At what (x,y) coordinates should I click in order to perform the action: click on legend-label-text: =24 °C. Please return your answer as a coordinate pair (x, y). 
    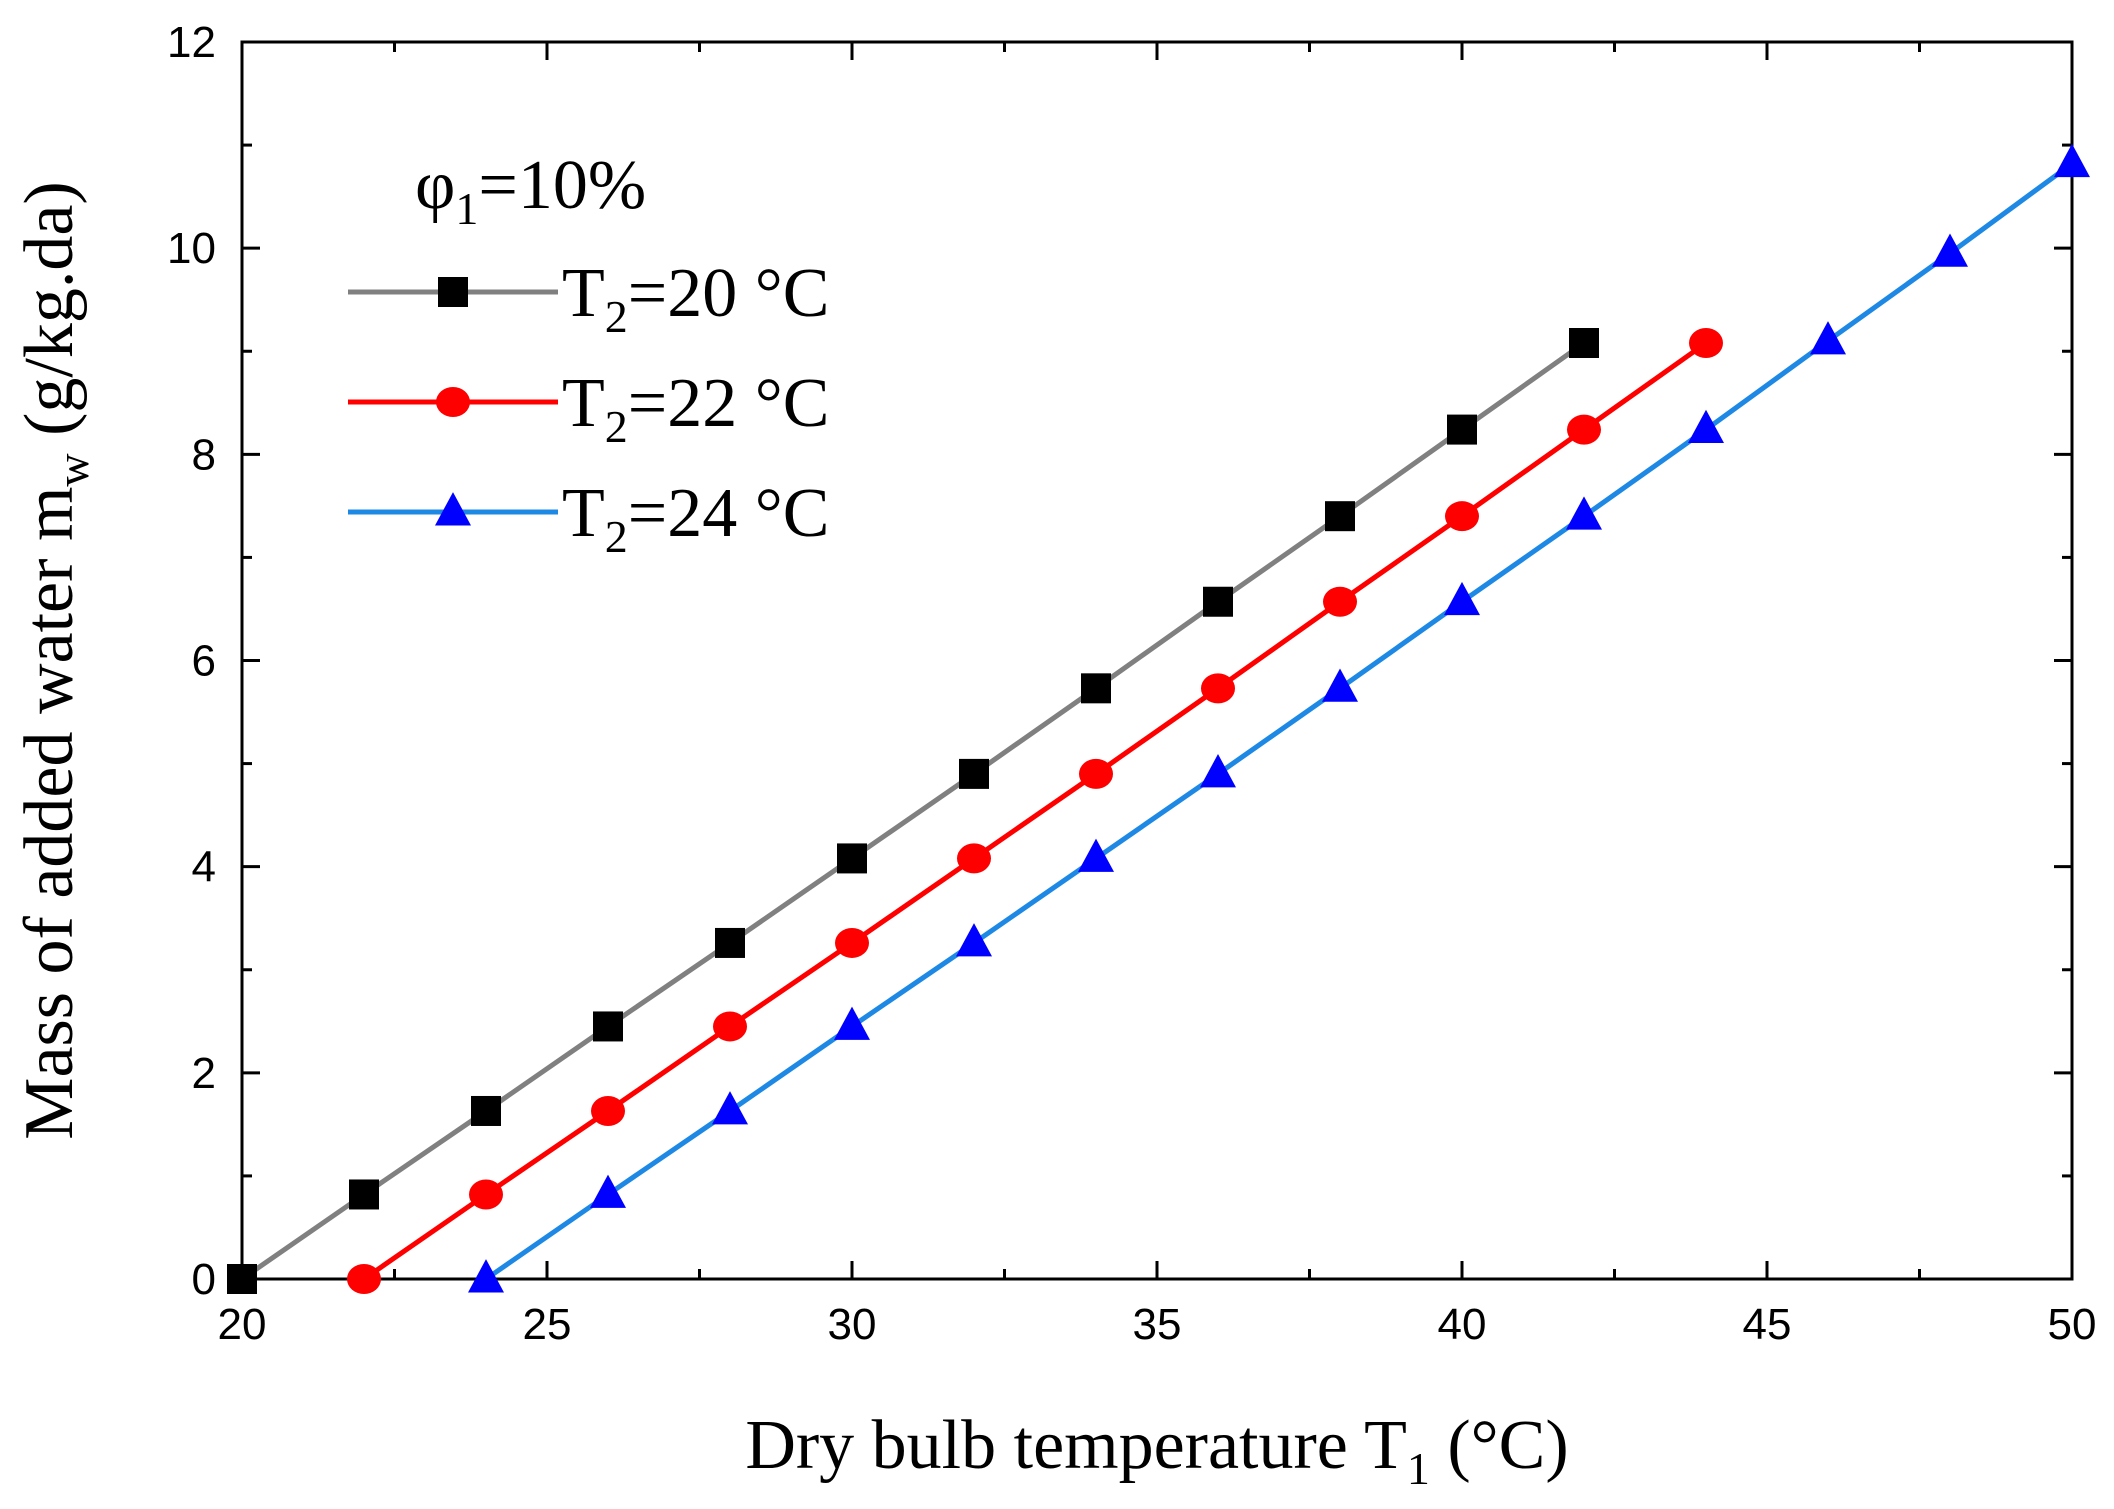
    Looking at the image, I should click on (729, 513).